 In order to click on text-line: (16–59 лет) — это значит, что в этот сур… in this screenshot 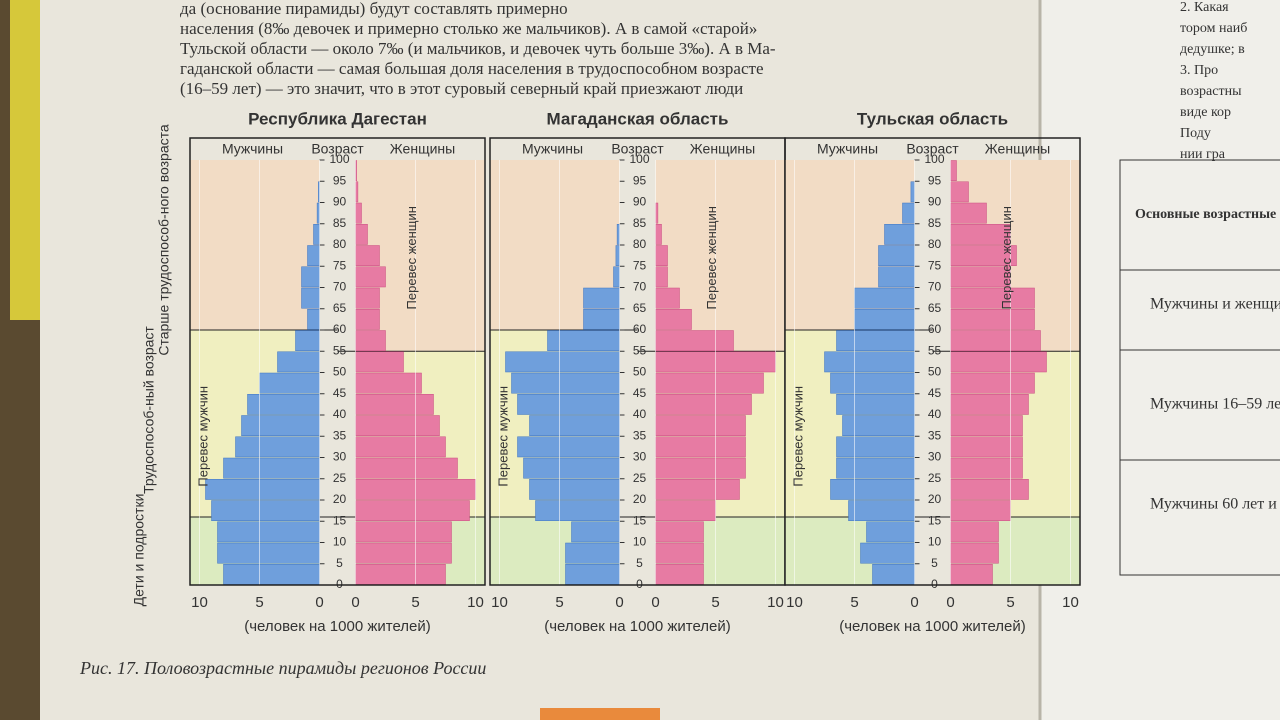, I will do `click(461, 88)`.